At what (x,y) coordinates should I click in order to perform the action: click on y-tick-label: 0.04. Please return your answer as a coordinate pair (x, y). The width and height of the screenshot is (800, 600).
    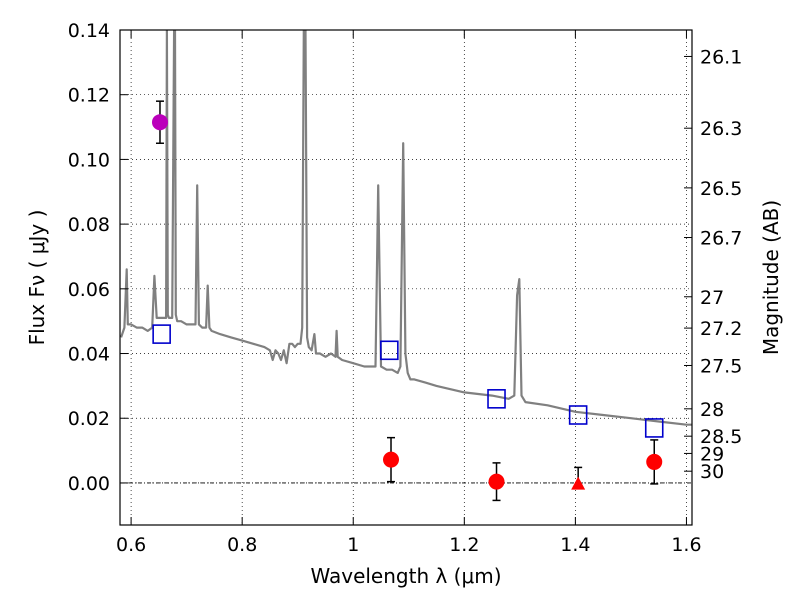
    Looking at the image, I should click on (89, 355).